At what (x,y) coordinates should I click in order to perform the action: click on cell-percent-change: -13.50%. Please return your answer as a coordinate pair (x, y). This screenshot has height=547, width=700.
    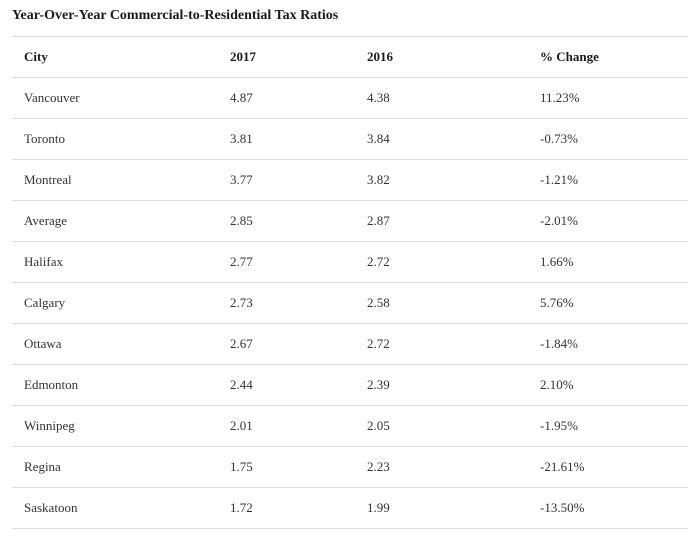
    Looking at the image, I should click on (608, 508).